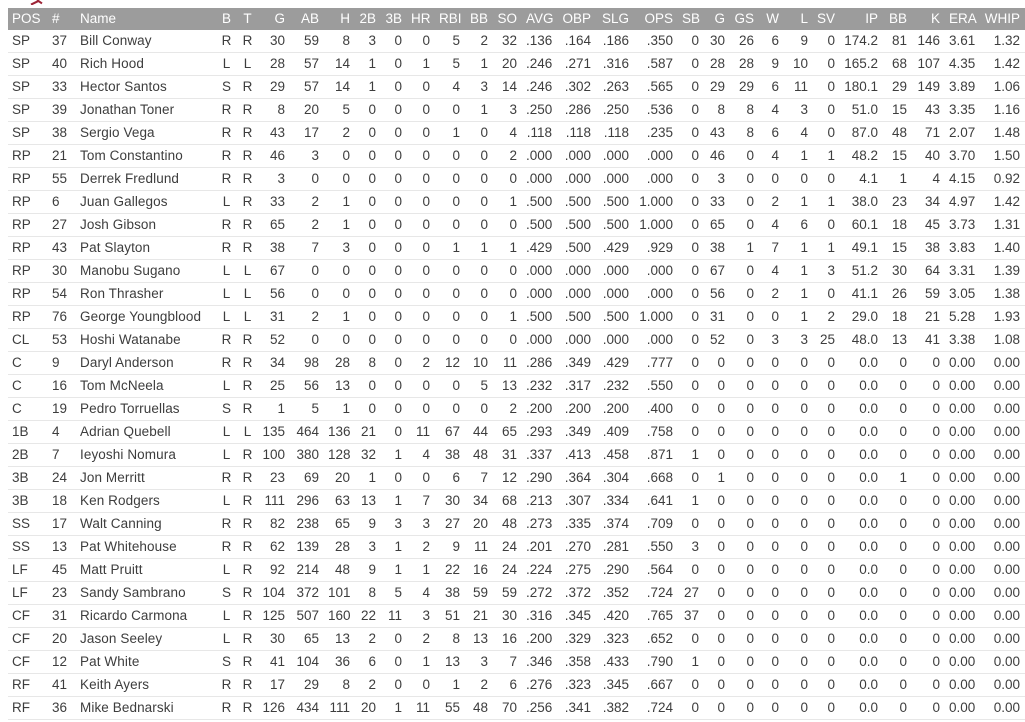 The height and width of the screenshot is (722, 1025). Describe the element at coordinates (146, 685) in the screenshot. I see `cell-name: Keith Ayers` at that location.